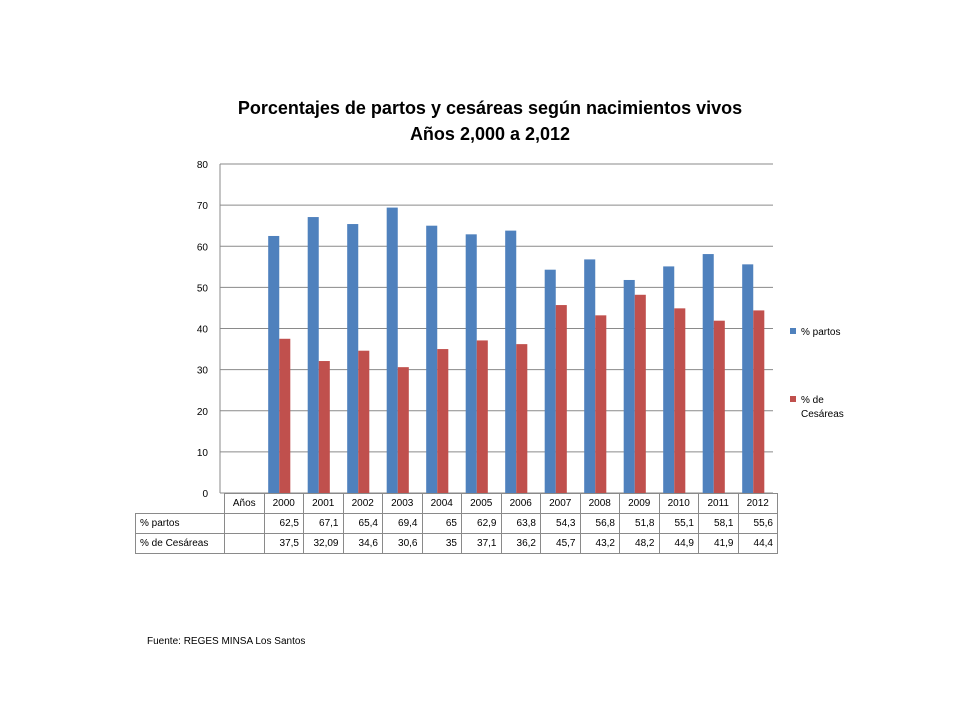  I want to click on table-header-year: 2006, so click(520, 503).